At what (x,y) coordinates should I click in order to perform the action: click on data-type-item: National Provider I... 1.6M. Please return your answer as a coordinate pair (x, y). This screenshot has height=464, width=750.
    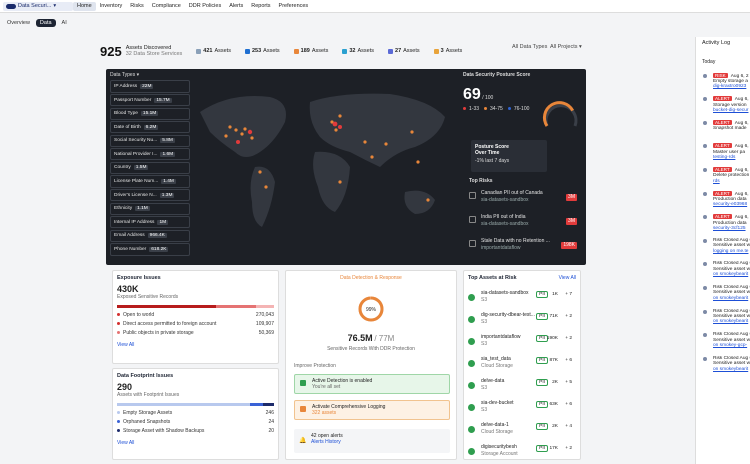
    Looking at the image, I should click on (150, 154).